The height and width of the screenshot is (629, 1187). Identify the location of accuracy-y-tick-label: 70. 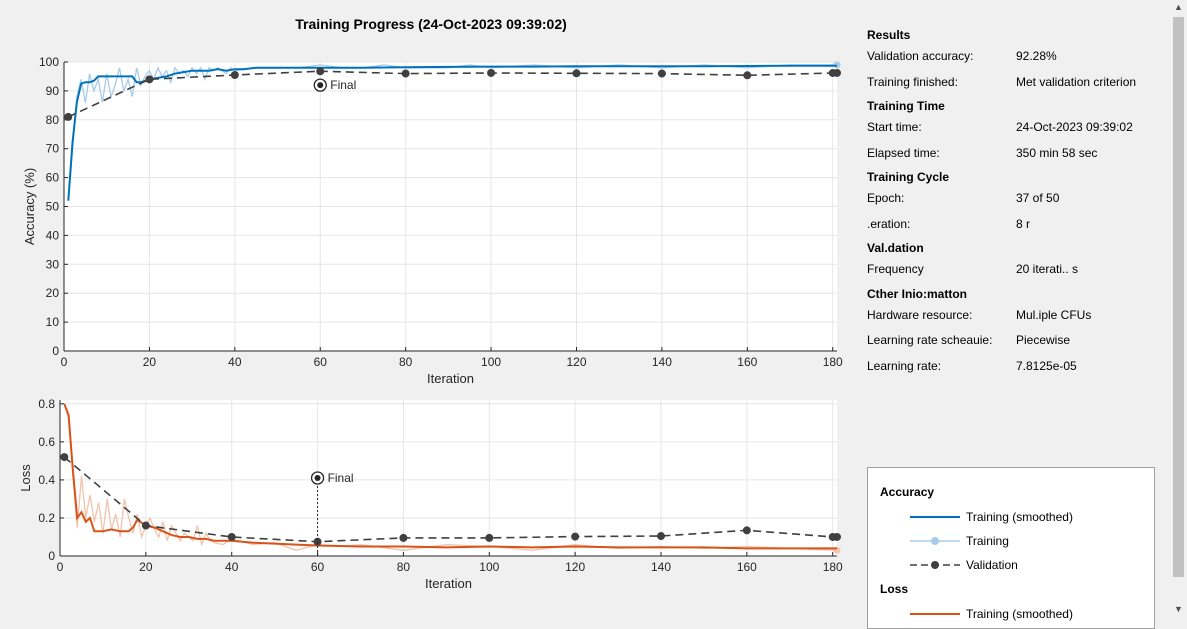
(53, 149).